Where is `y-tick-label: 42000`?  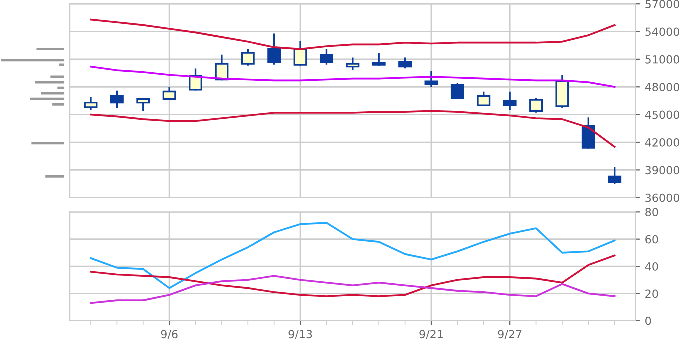
y-tick-label: 42000 is located at coordinates (662, 142).